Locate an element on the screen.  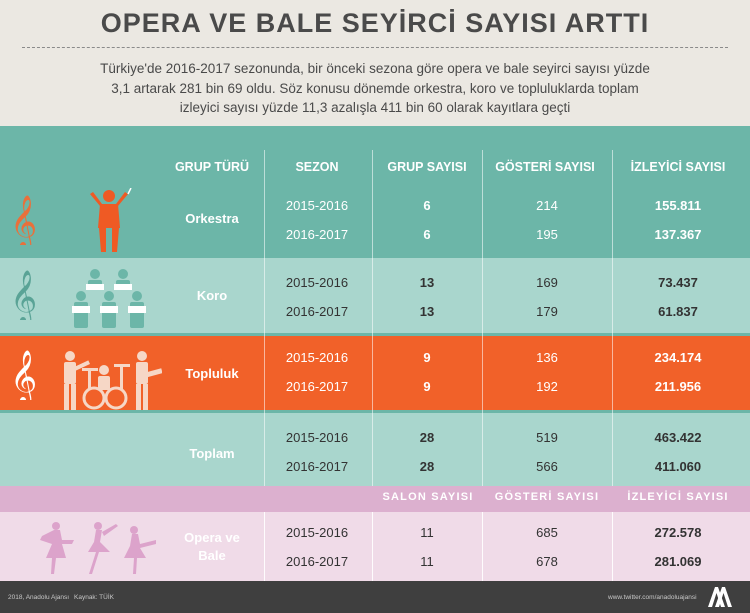
group-name-toplam: Toplam is located at coordinates (212, 453).